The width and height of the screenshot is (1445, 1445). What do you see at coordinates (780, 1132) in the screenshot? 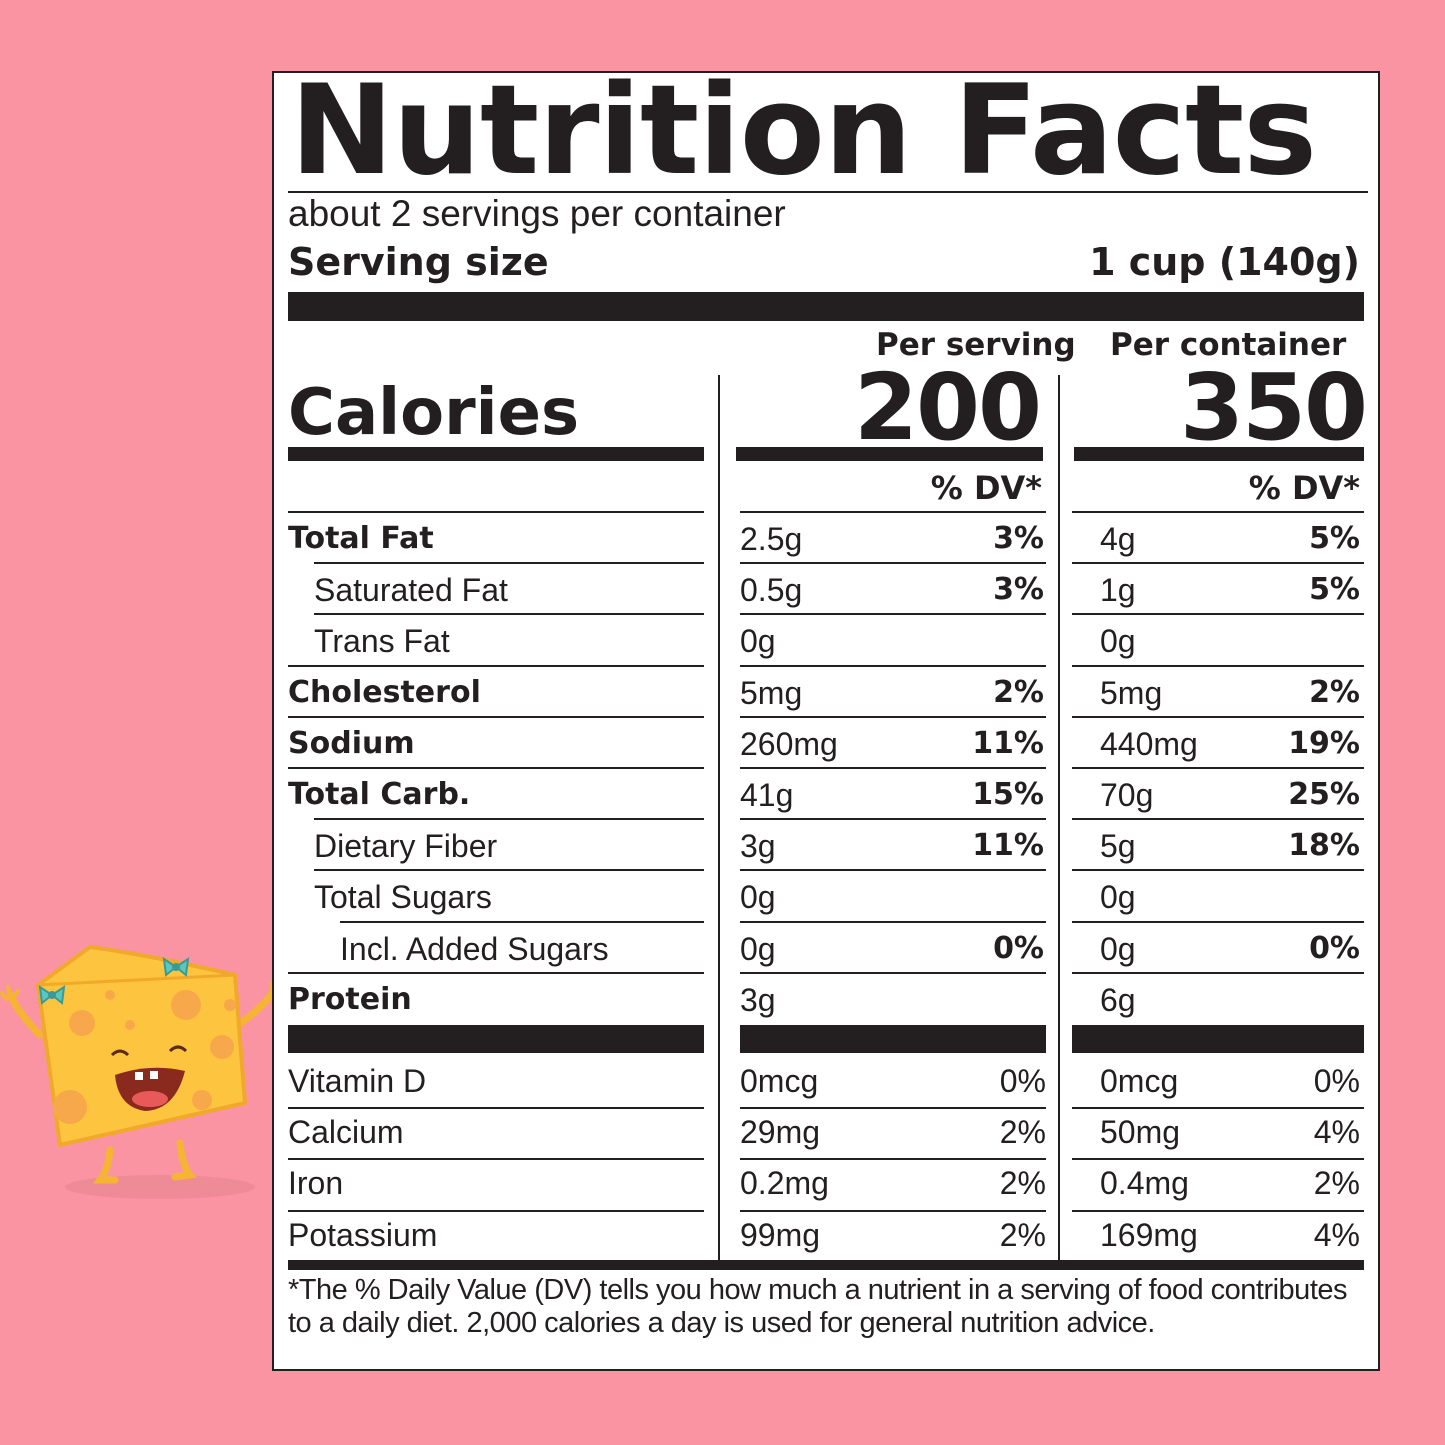
I see `serving-amount: 29mg` at bounding box center [780, 1132].